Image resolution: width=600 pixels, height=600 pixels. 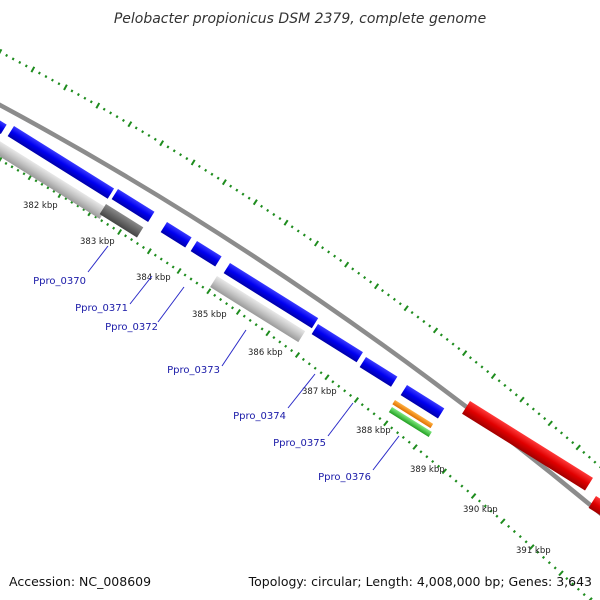 I want to click on gene-block-ppro0370, so click(x=61, y=162).